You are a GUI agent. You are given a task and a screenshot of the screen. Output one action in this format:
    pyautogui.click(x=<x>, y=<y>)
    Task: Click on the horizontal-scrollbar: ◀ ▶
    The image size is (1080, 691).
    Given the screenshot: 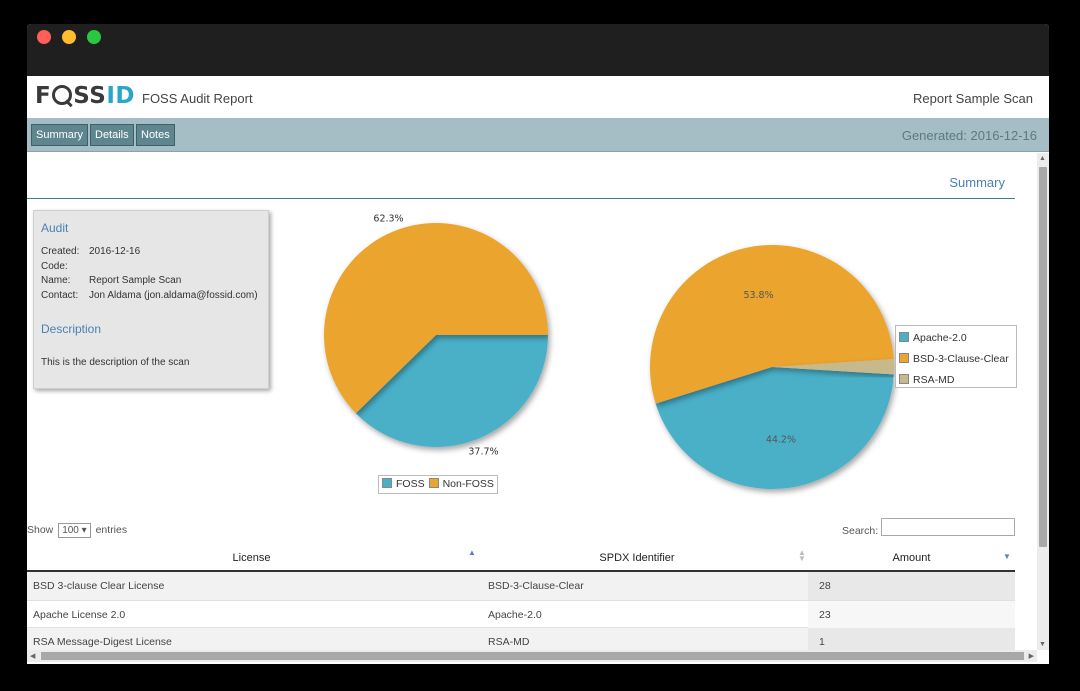 What is the action you would take?
    pyautogui.click(x=532, y=656)
    